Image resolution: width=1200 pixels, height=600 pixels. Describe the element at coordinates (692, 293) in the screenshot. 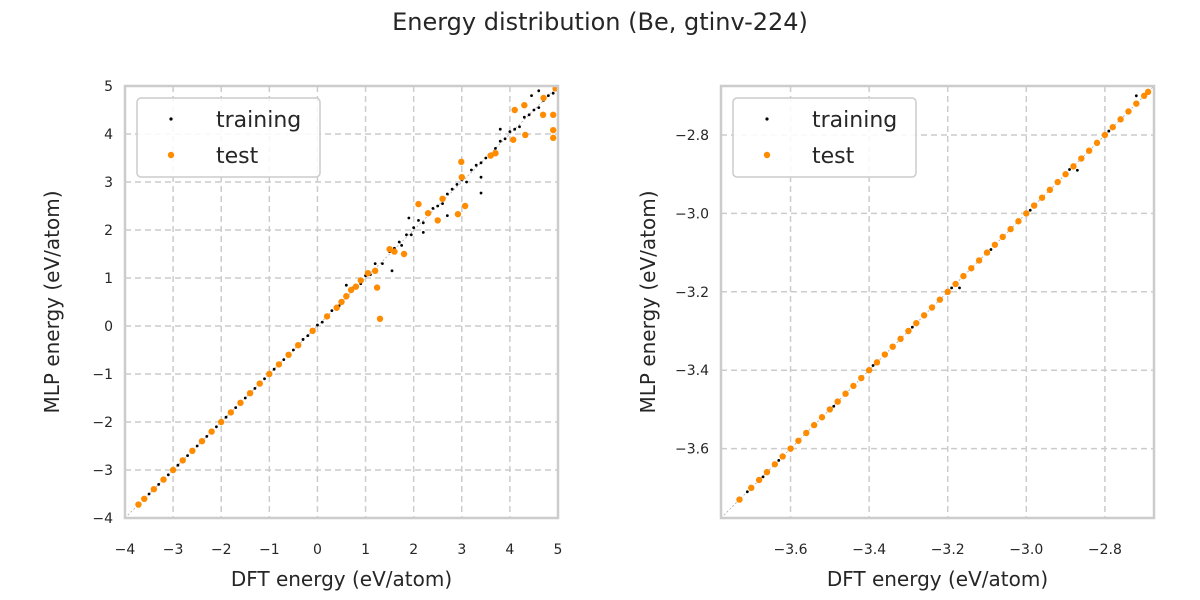

I see `y-tick-label: −3.2` at that location.